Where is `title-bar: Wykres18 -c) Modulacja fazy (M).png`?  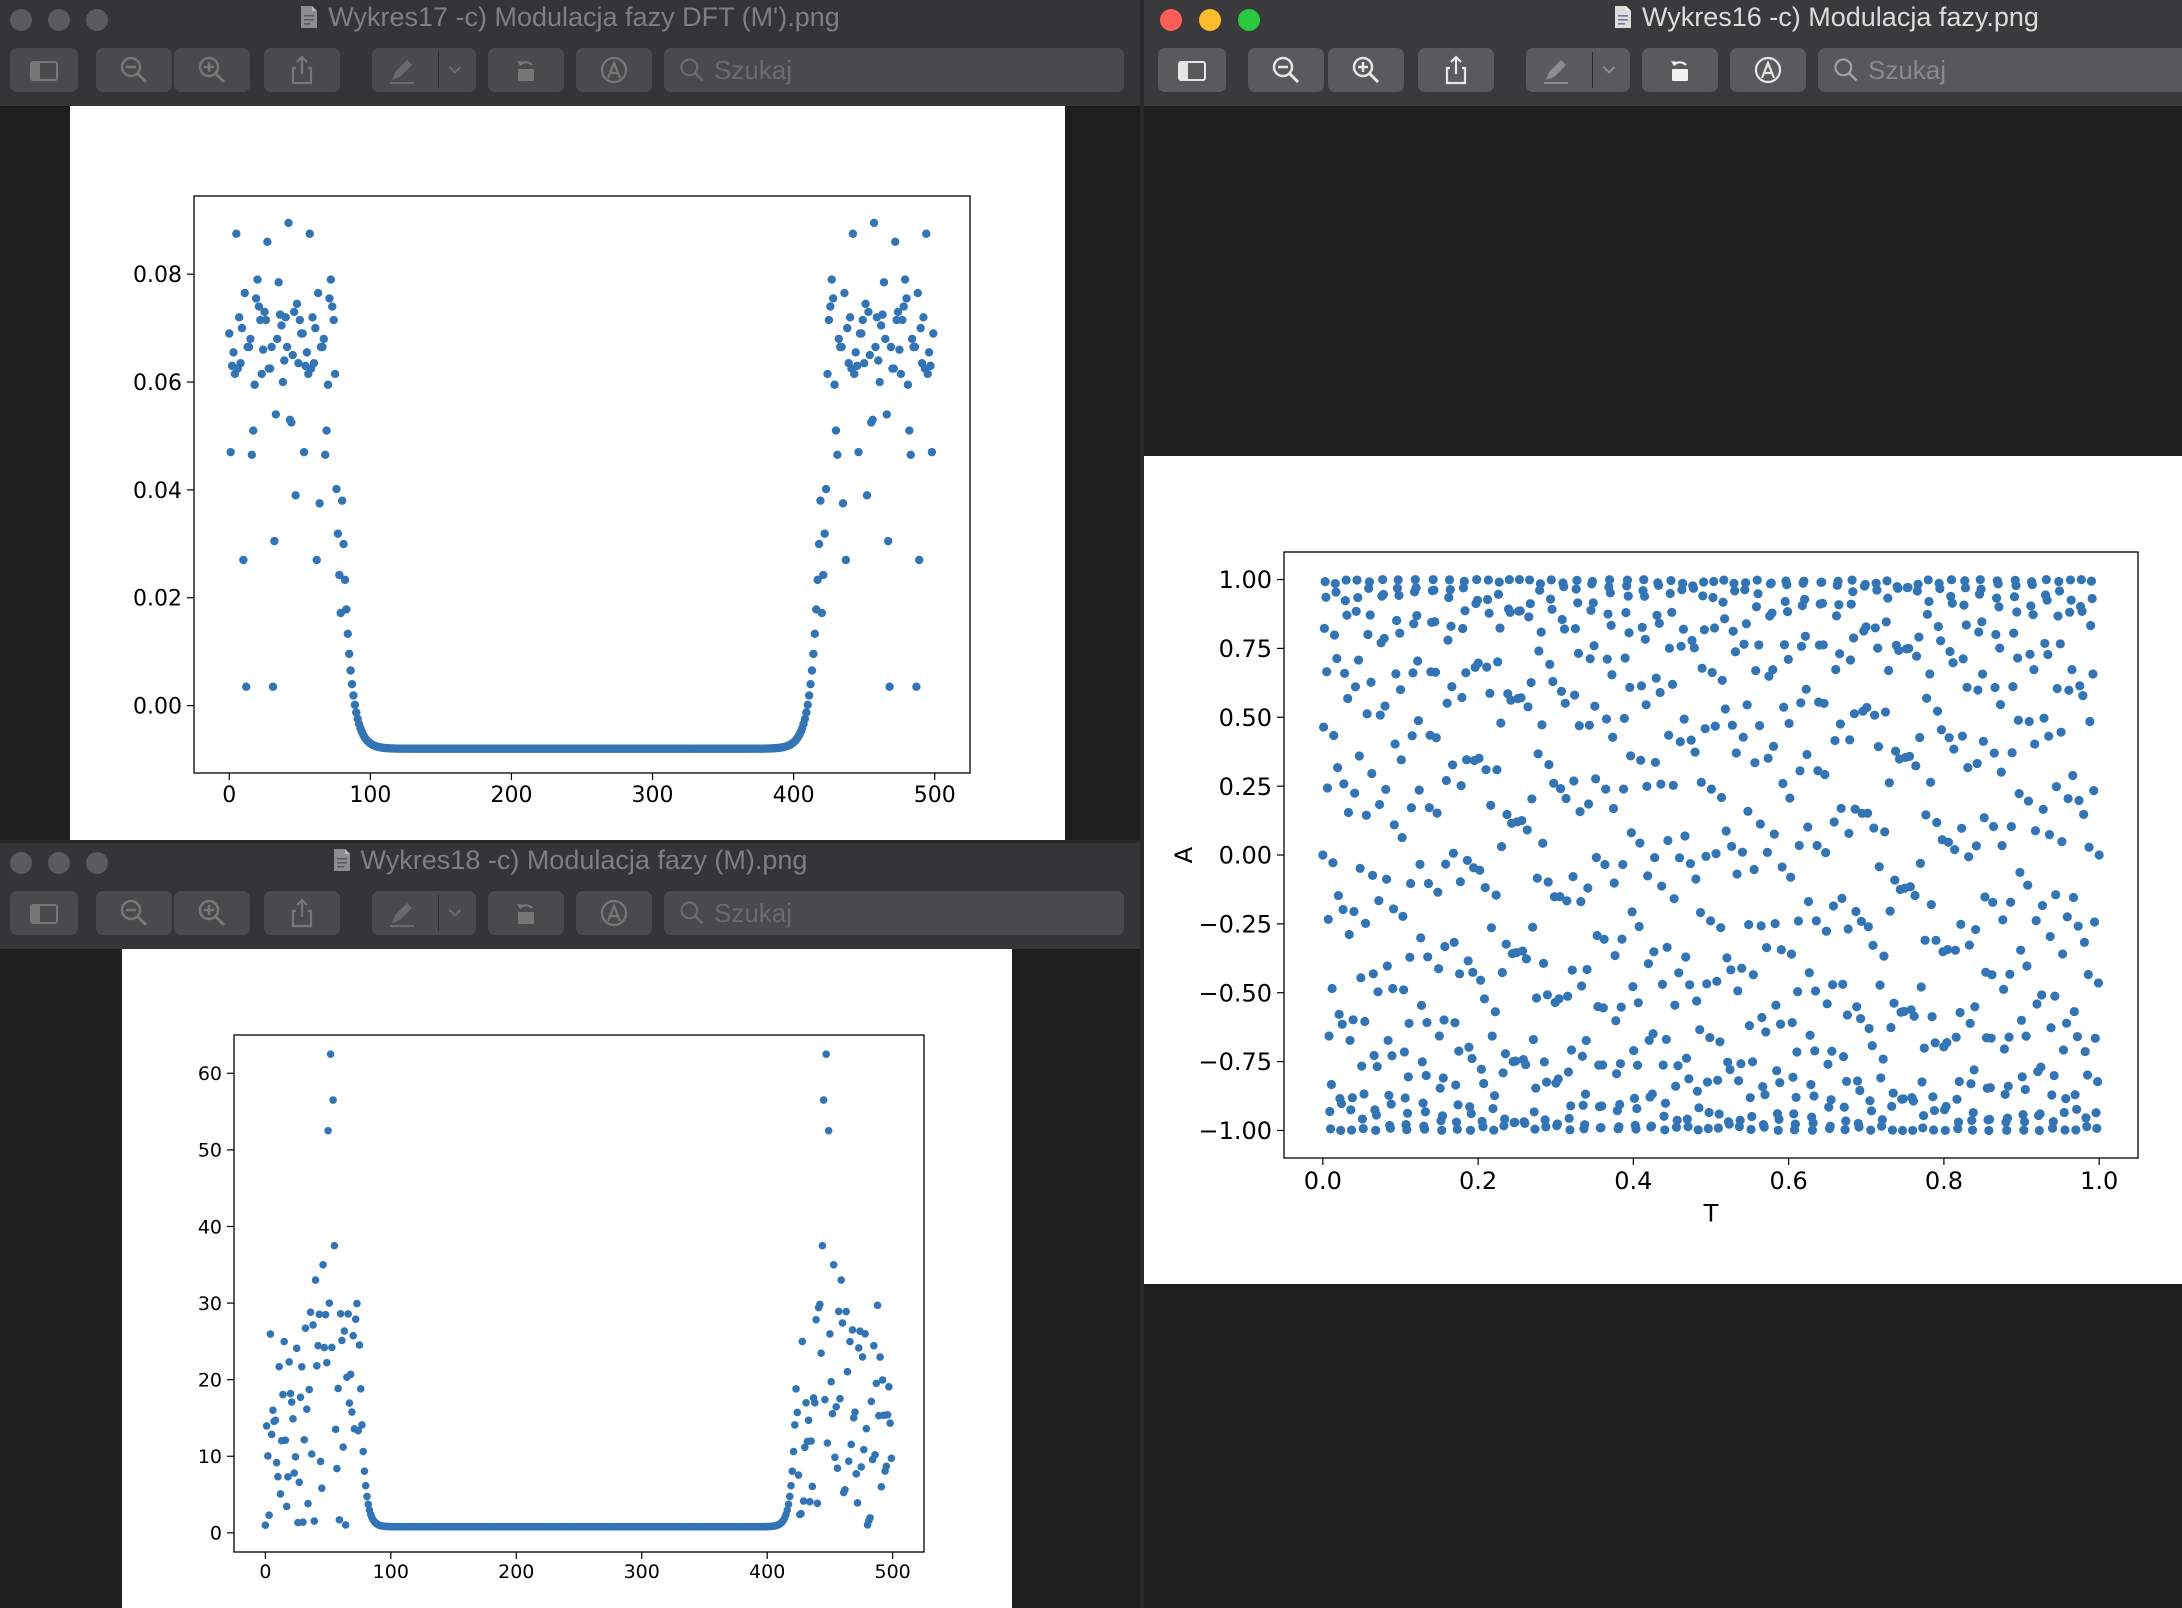
title-bar: Wykres18 -c) Modulacja fazy (M).png is located at coordinates (570, 862).